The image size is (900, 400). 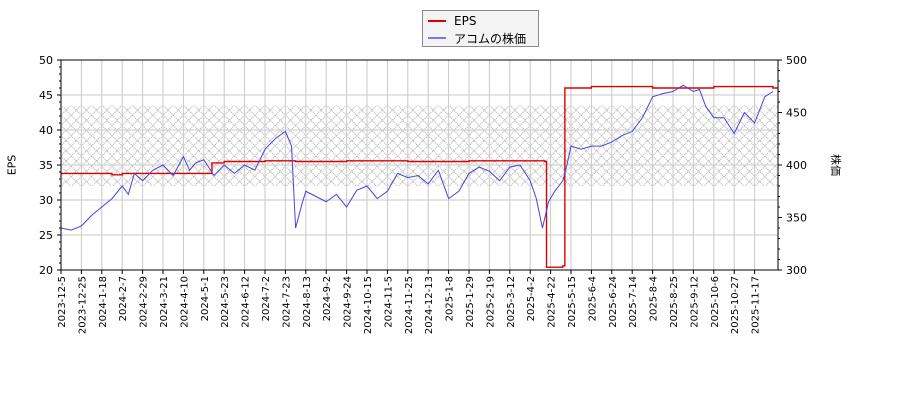 I want to click on y-tick-label-left: 50, so click(x=46, y=60).